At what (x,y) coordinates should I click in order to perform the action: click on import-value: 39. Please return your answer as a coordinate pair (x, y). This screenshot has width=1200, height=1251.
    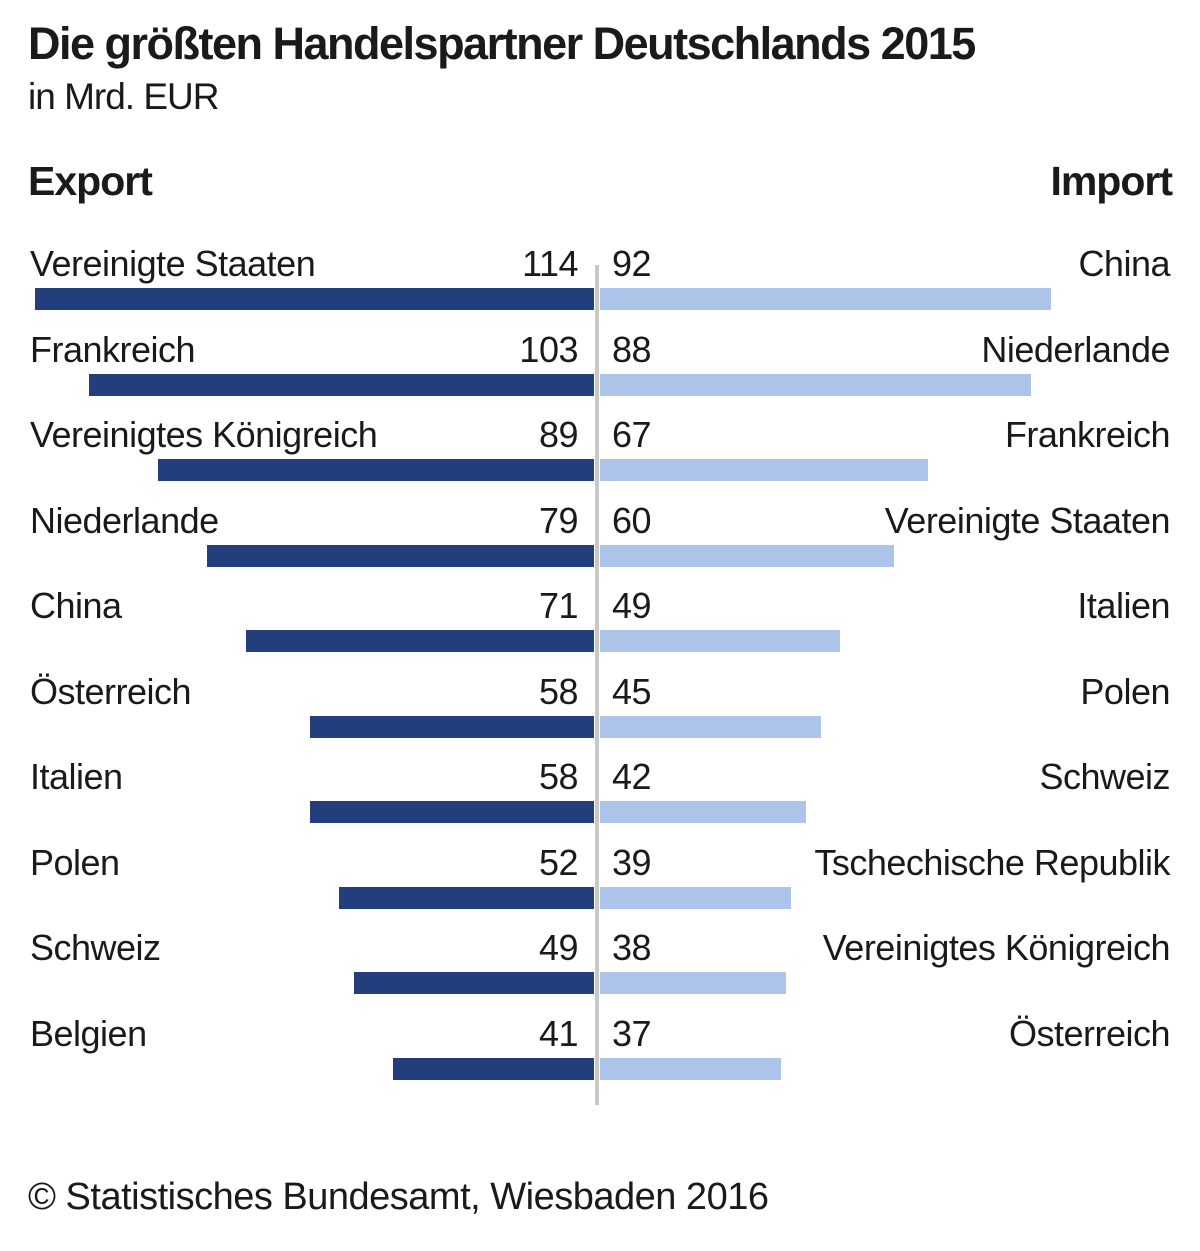
    Looking at the image, I should click on (632, 862).